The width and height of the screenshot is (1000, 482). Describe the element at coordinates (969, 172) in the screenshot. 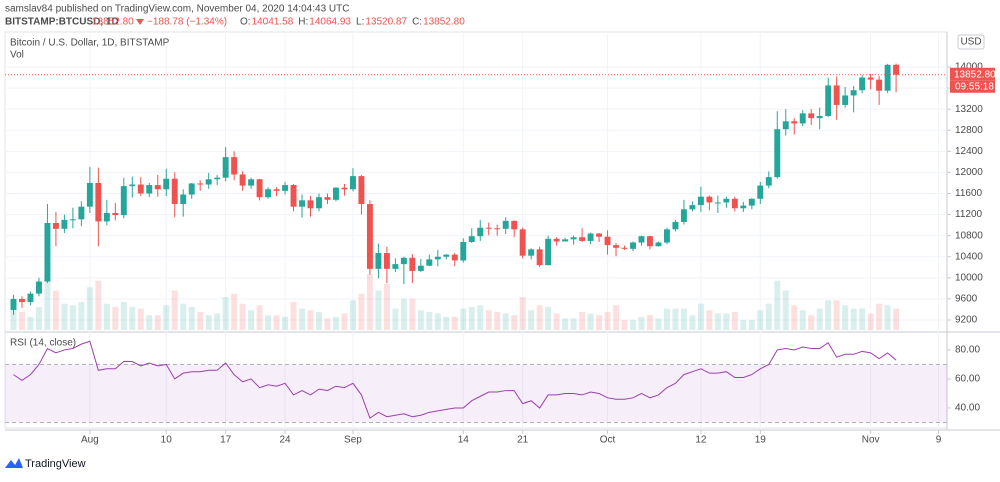

I see `y-tick-label: 12000` at that location.